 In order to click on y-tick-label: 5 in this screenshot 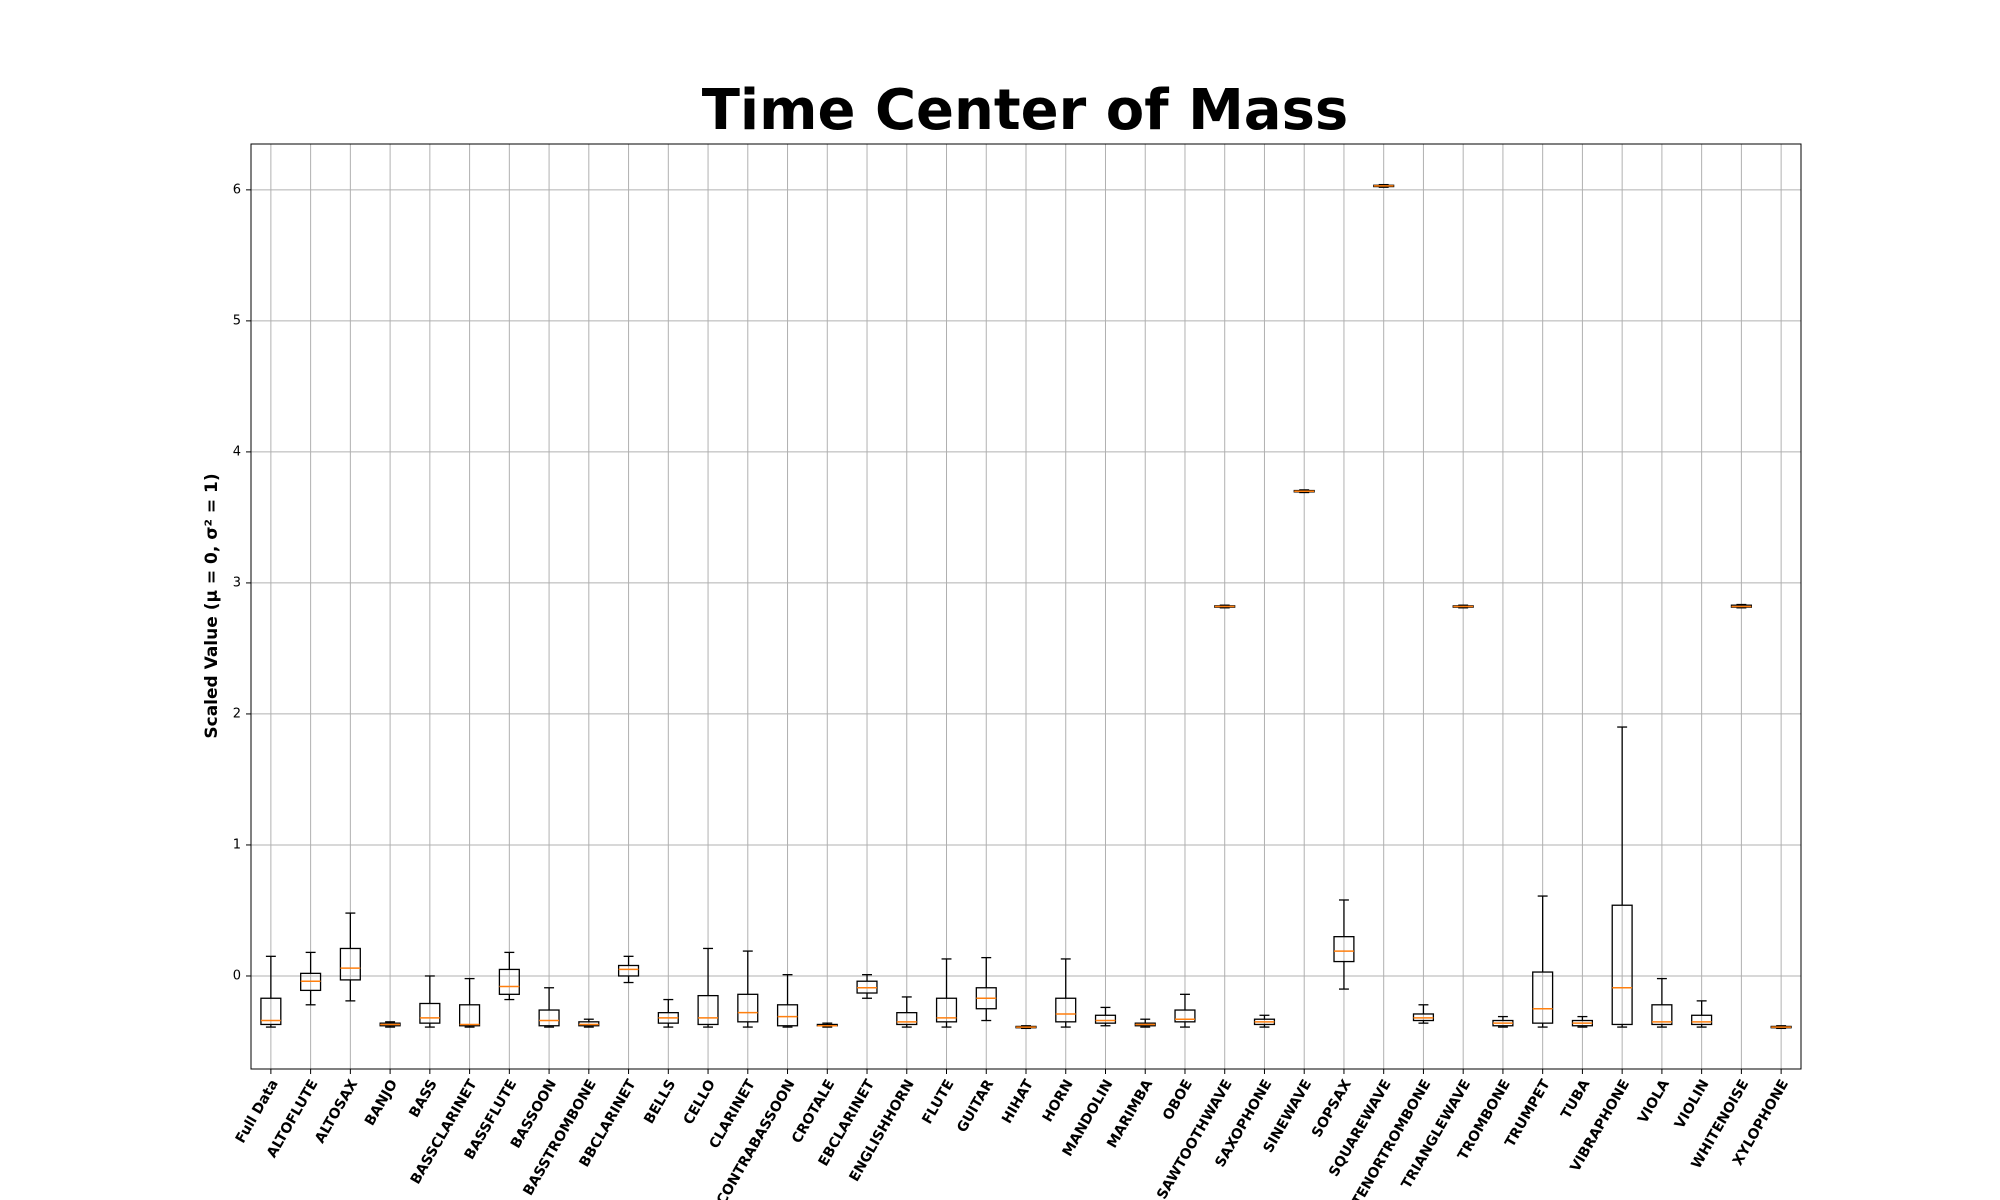, I will do `click(237, 320)`.